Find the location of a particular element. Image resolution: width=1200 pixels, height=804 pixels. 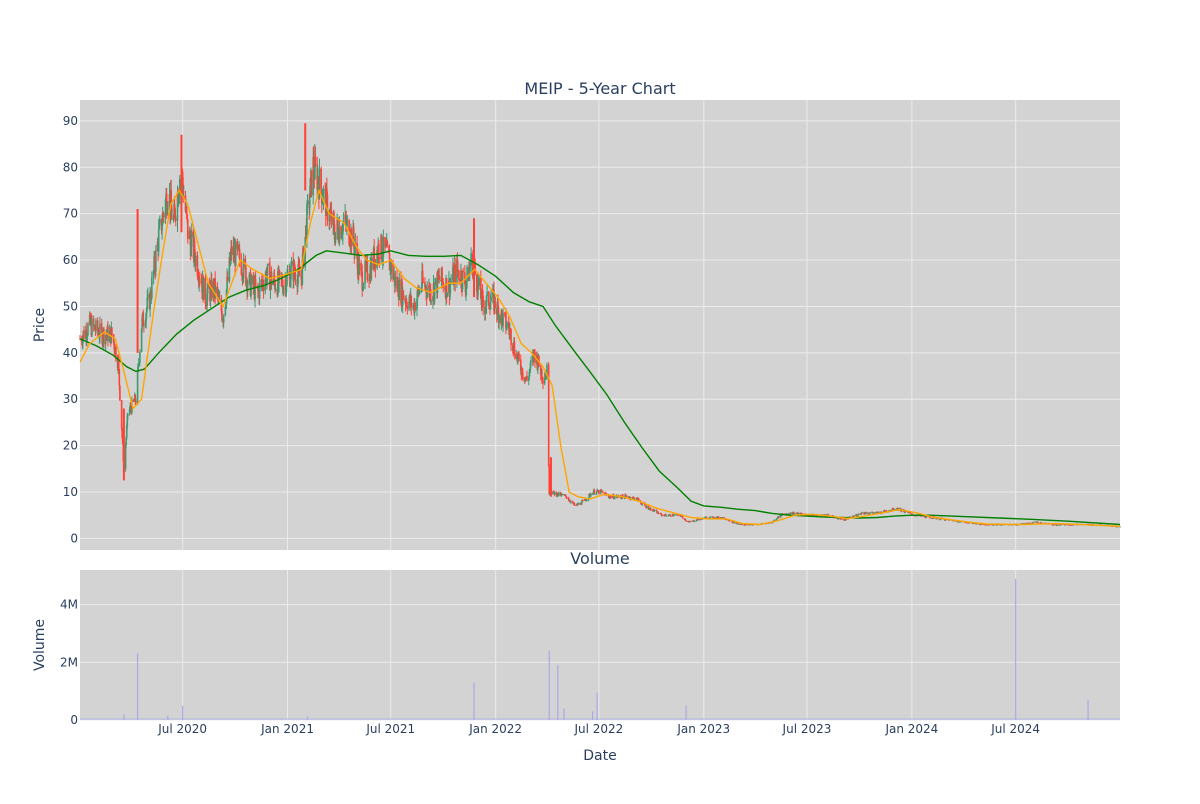

price-y-tick-label: 50 is located at coordinates (70, 306).